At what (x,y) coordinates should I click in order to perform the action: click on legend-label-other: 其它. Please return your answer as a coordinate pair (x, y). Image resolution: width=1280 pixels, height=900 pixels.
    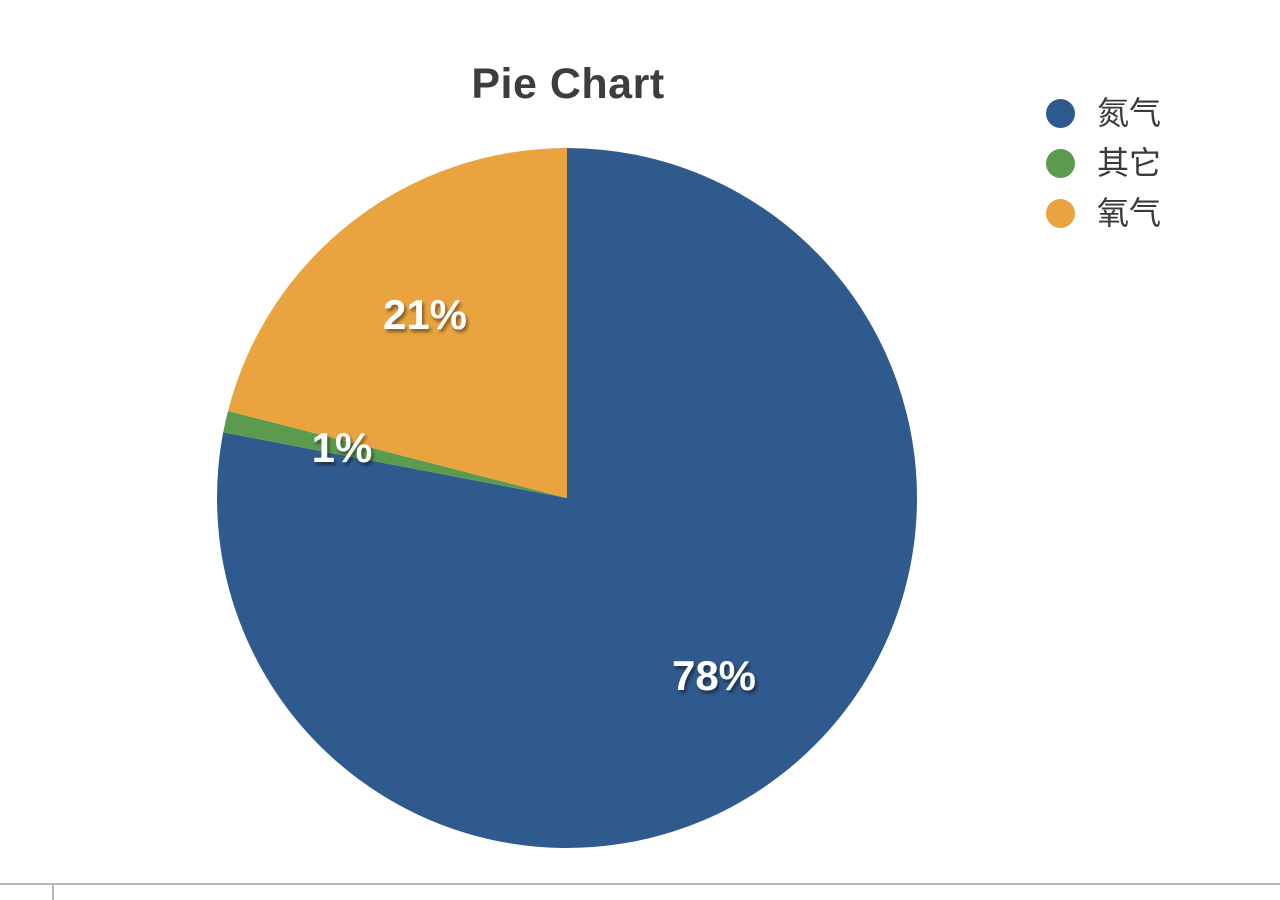
    Looking at the image, I should click on (1129, 163).